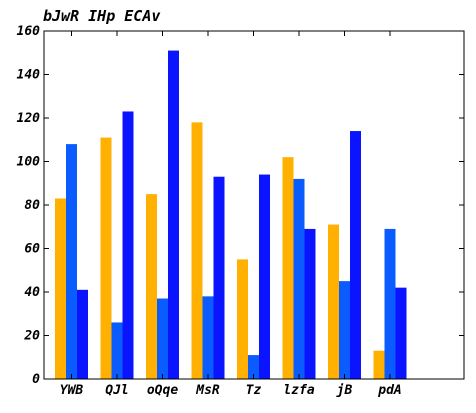 The height and width of the screenshot is (413, 476). I want to click on y-tick-label-160: 160, so click(29, 31).